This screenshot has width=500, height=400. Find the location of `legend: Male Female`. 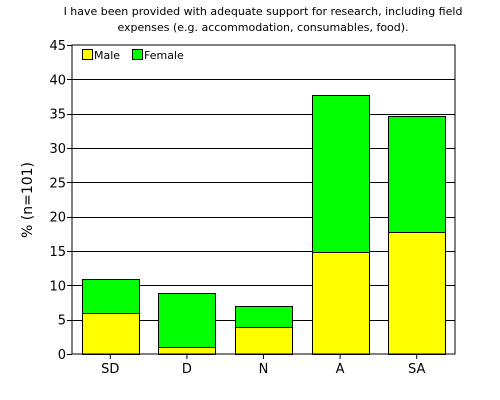

legend: Male Female is located at coordinates (133, 55).